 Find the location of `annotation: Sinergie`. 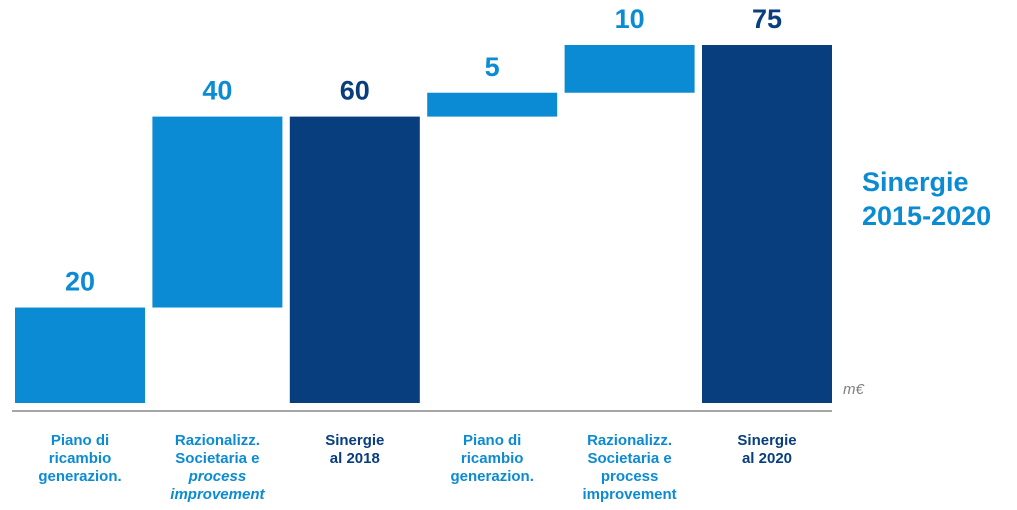

annotation: Sinergie is located at coordinates (915, 182).